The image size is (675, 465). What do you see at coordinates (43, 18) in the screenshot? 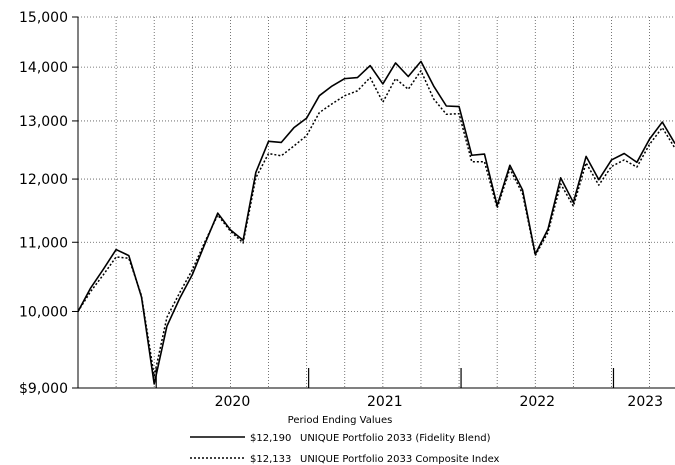
I see `y-tick-label: 15,000` at bounding box center [43, 18].